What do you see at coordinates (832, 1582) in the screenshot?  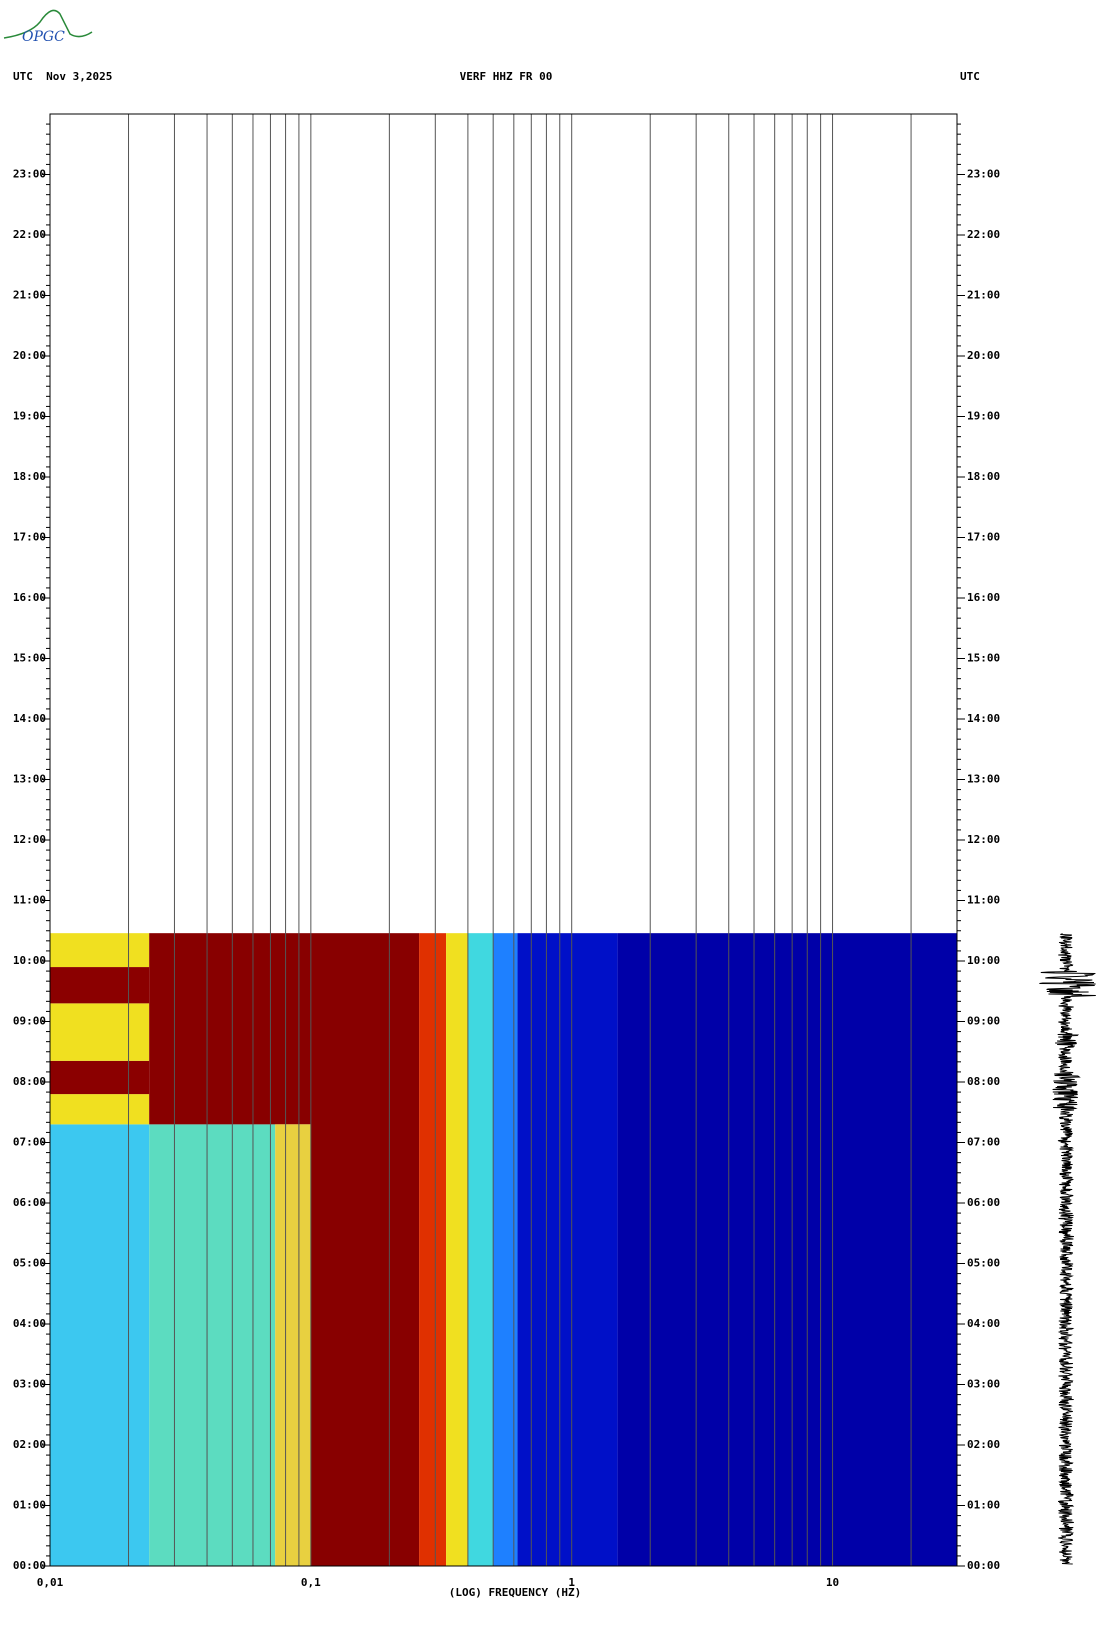 I see `x-tick-label: 10` at bounding box center [832, 1582].